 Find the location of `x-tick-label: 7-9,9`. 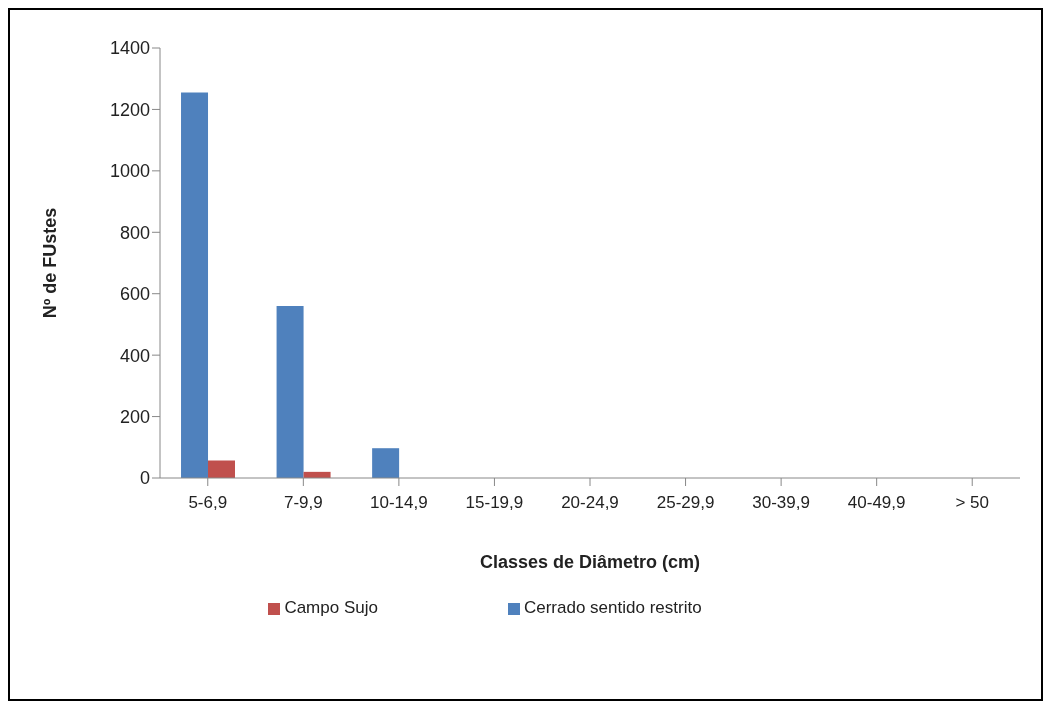

x-tick-label: 7-9,9 is located at coordinates (303, 503).